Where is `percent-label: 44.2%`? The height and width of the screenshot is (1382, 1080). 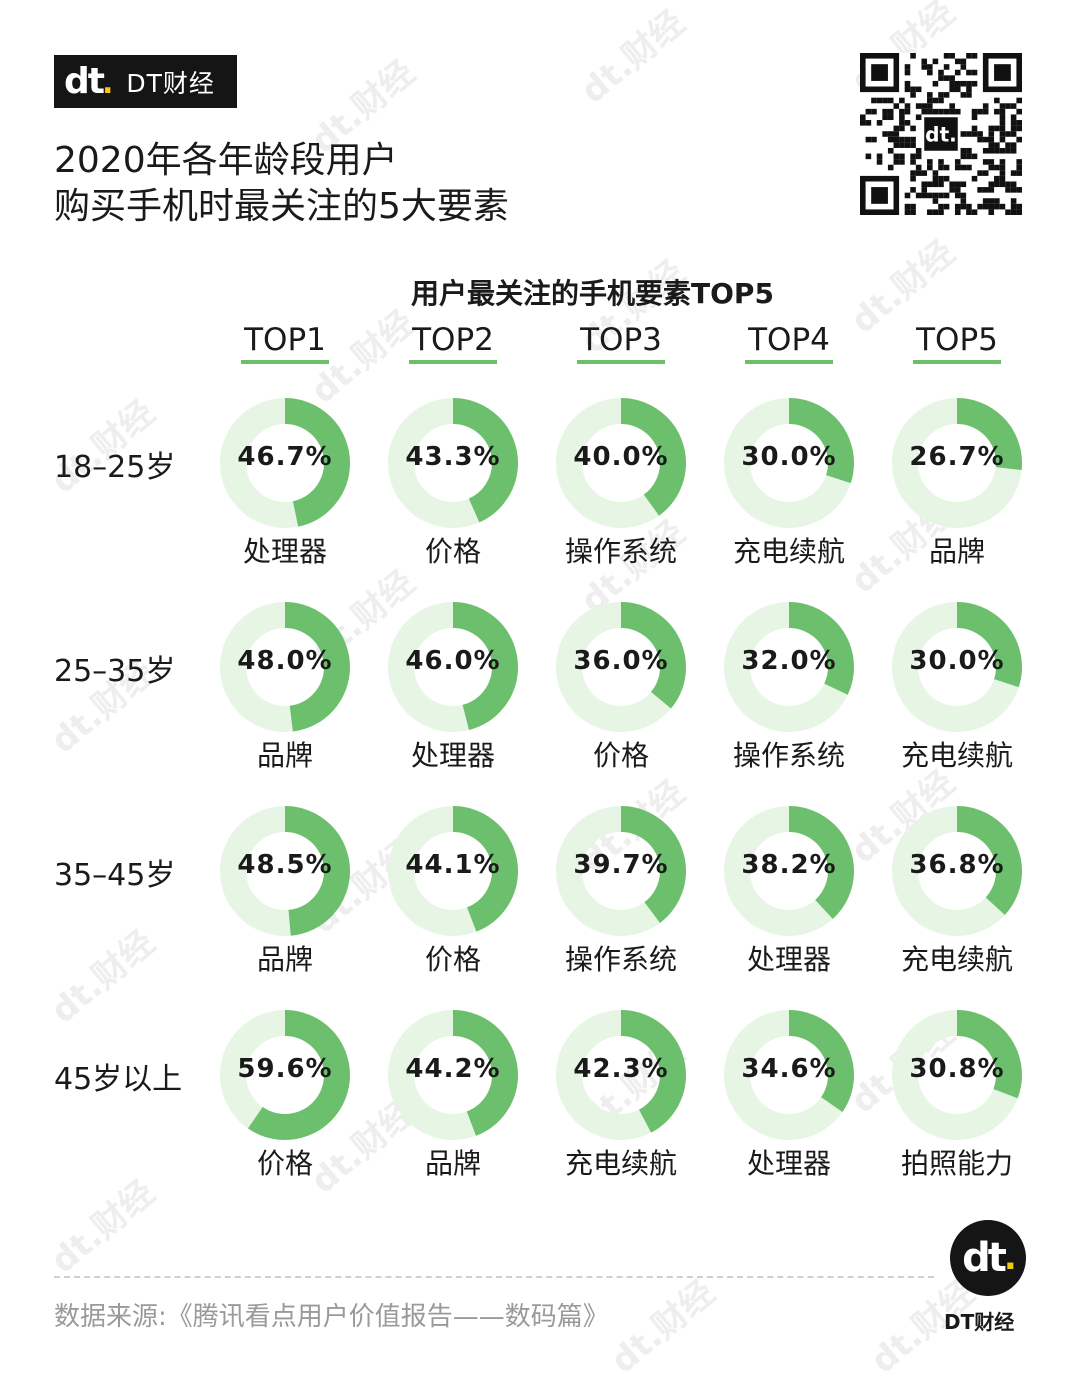 percent-label: 44.2% is located at coordinates (453, 1069).